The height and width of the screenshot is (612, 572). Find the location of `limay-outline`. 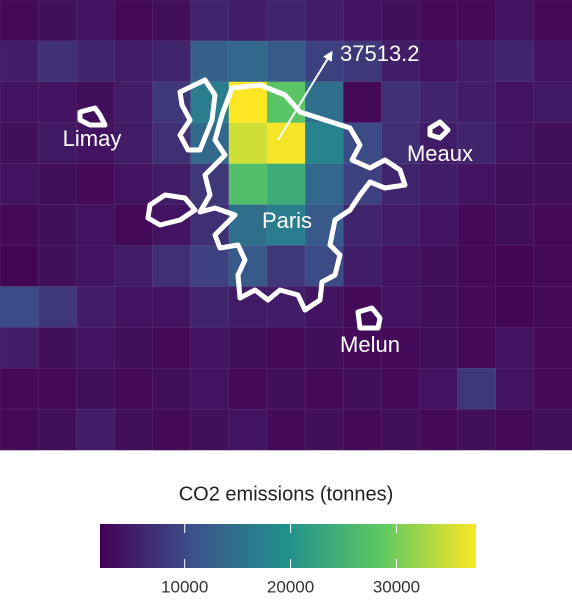

limay-outline is located at coordinates (92, 116).